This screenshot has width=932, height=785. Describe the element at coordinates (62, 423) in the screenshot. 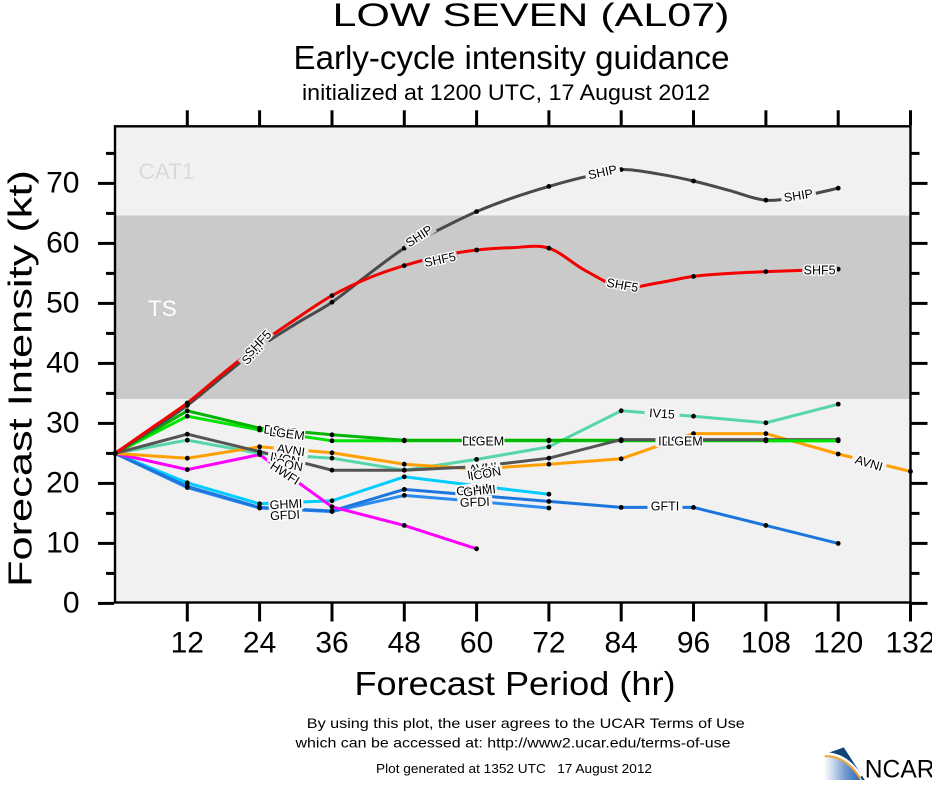

I see `svg-text: 30` at that location.